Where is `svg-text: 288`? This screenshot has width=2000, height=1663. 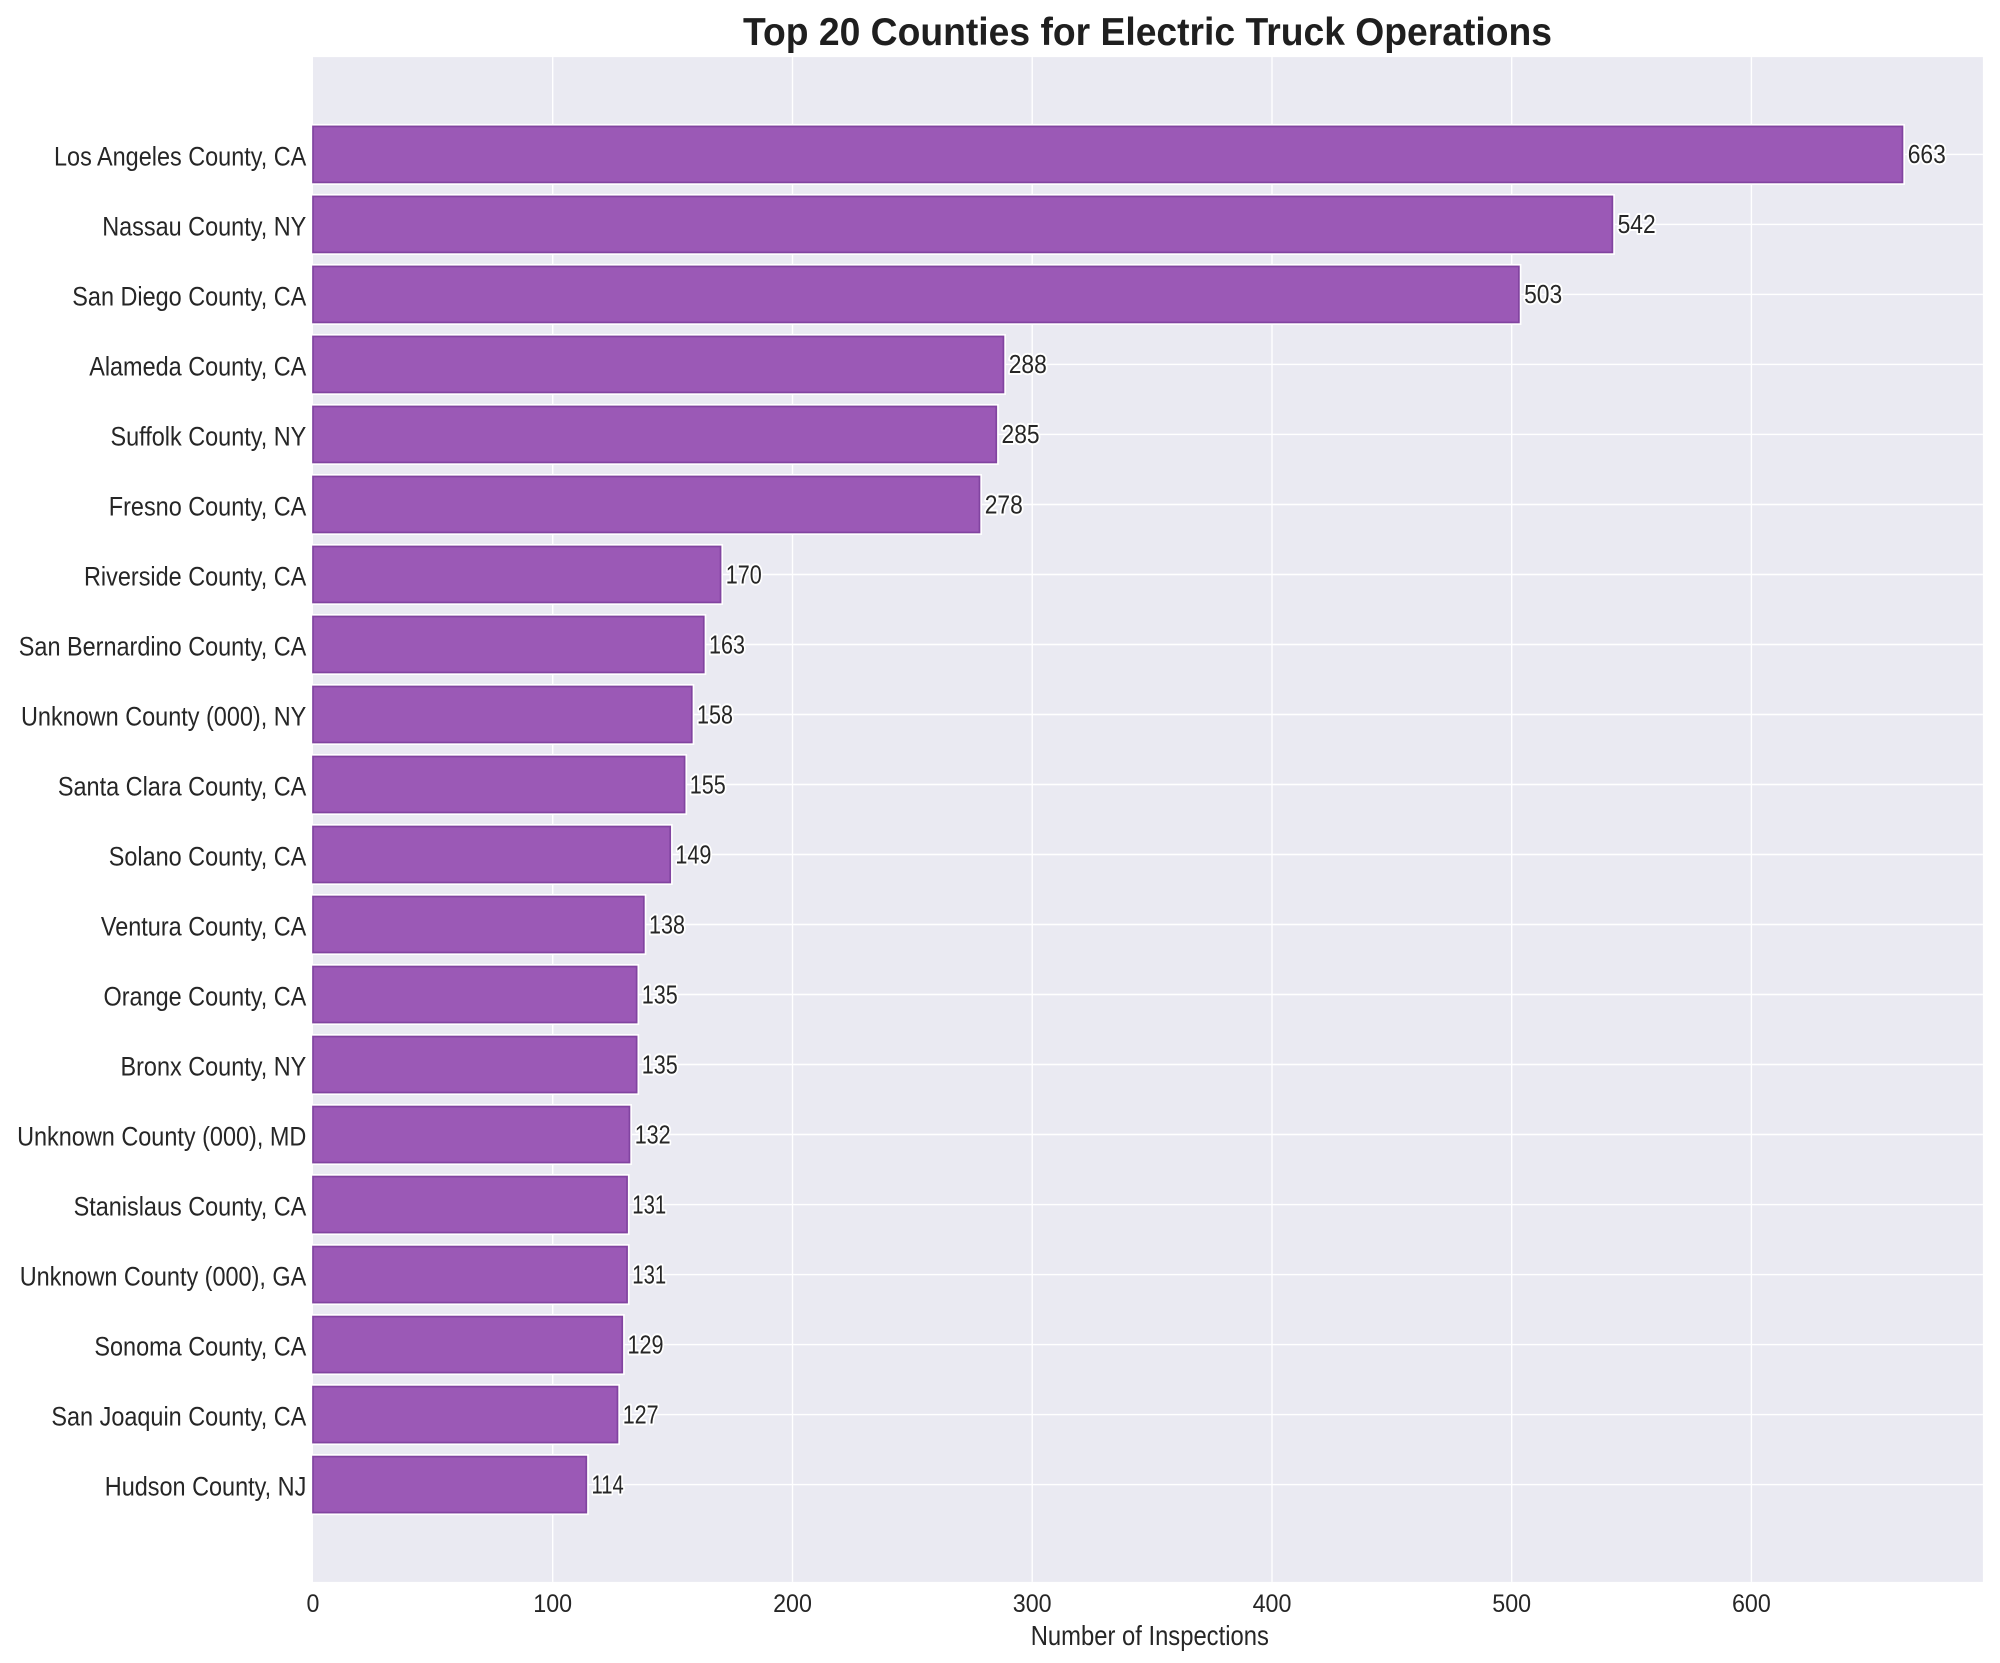
svg-text: 288 is located at coordinates (1028, 364).